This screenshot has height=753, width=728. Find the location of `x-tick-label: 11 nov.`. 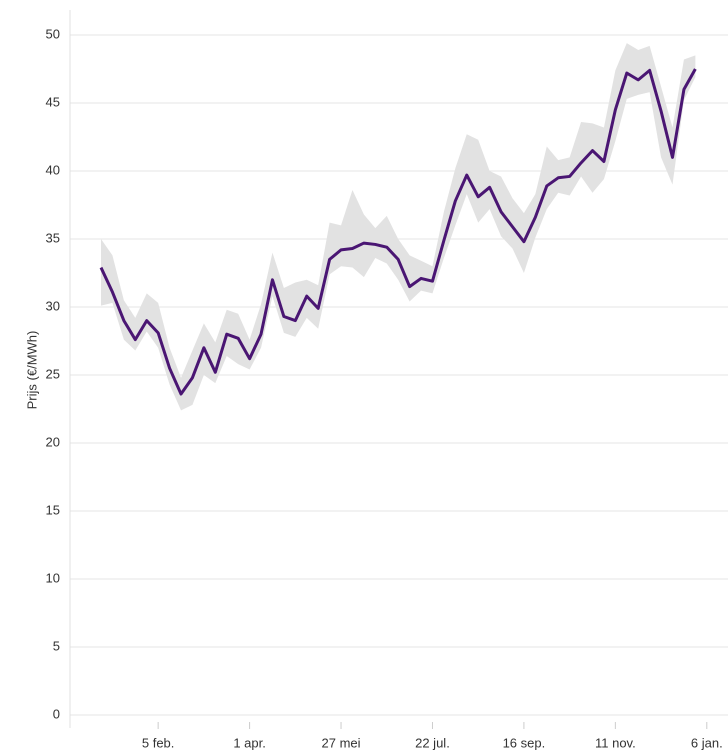

x-tick-label: 11 nov. is located at coordinates (615, 742).